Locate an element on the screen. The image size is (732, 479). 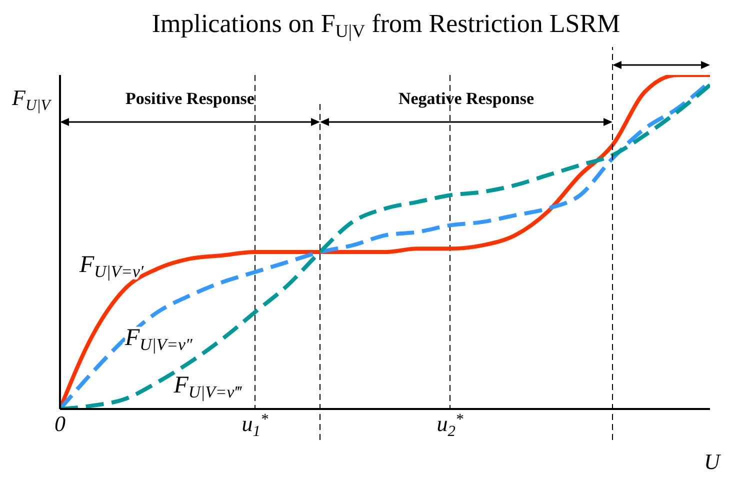
series-label: F$_{U|V=v′}$ is located at coordinates (111, 267).